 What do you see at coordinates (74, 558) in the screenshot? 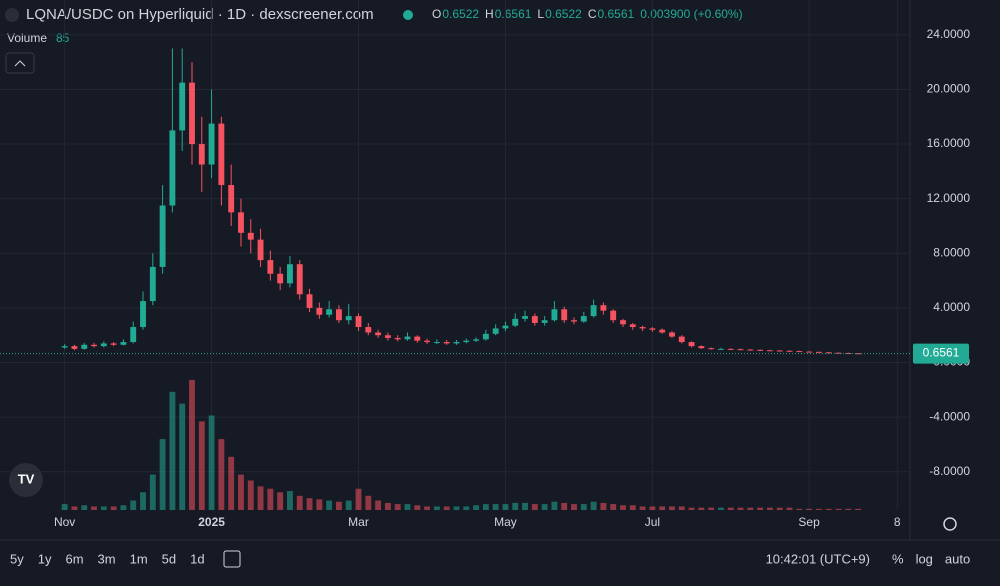
I see `range-button: 6m` at bounding box center [74, 558].